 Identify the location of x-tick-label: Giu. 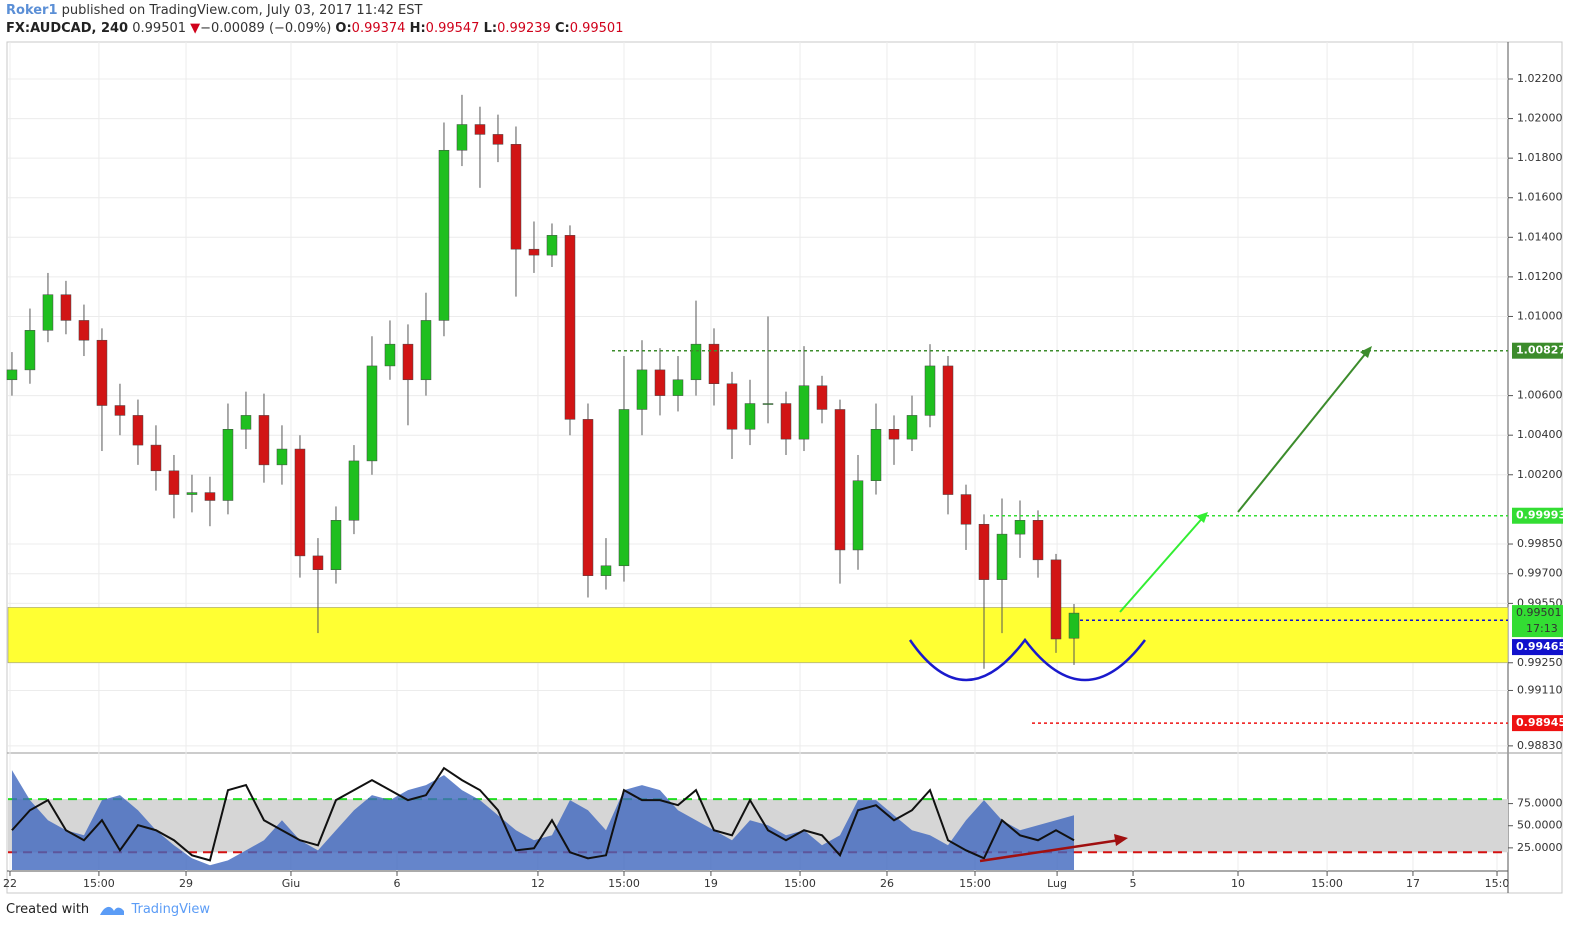
(291, 883).